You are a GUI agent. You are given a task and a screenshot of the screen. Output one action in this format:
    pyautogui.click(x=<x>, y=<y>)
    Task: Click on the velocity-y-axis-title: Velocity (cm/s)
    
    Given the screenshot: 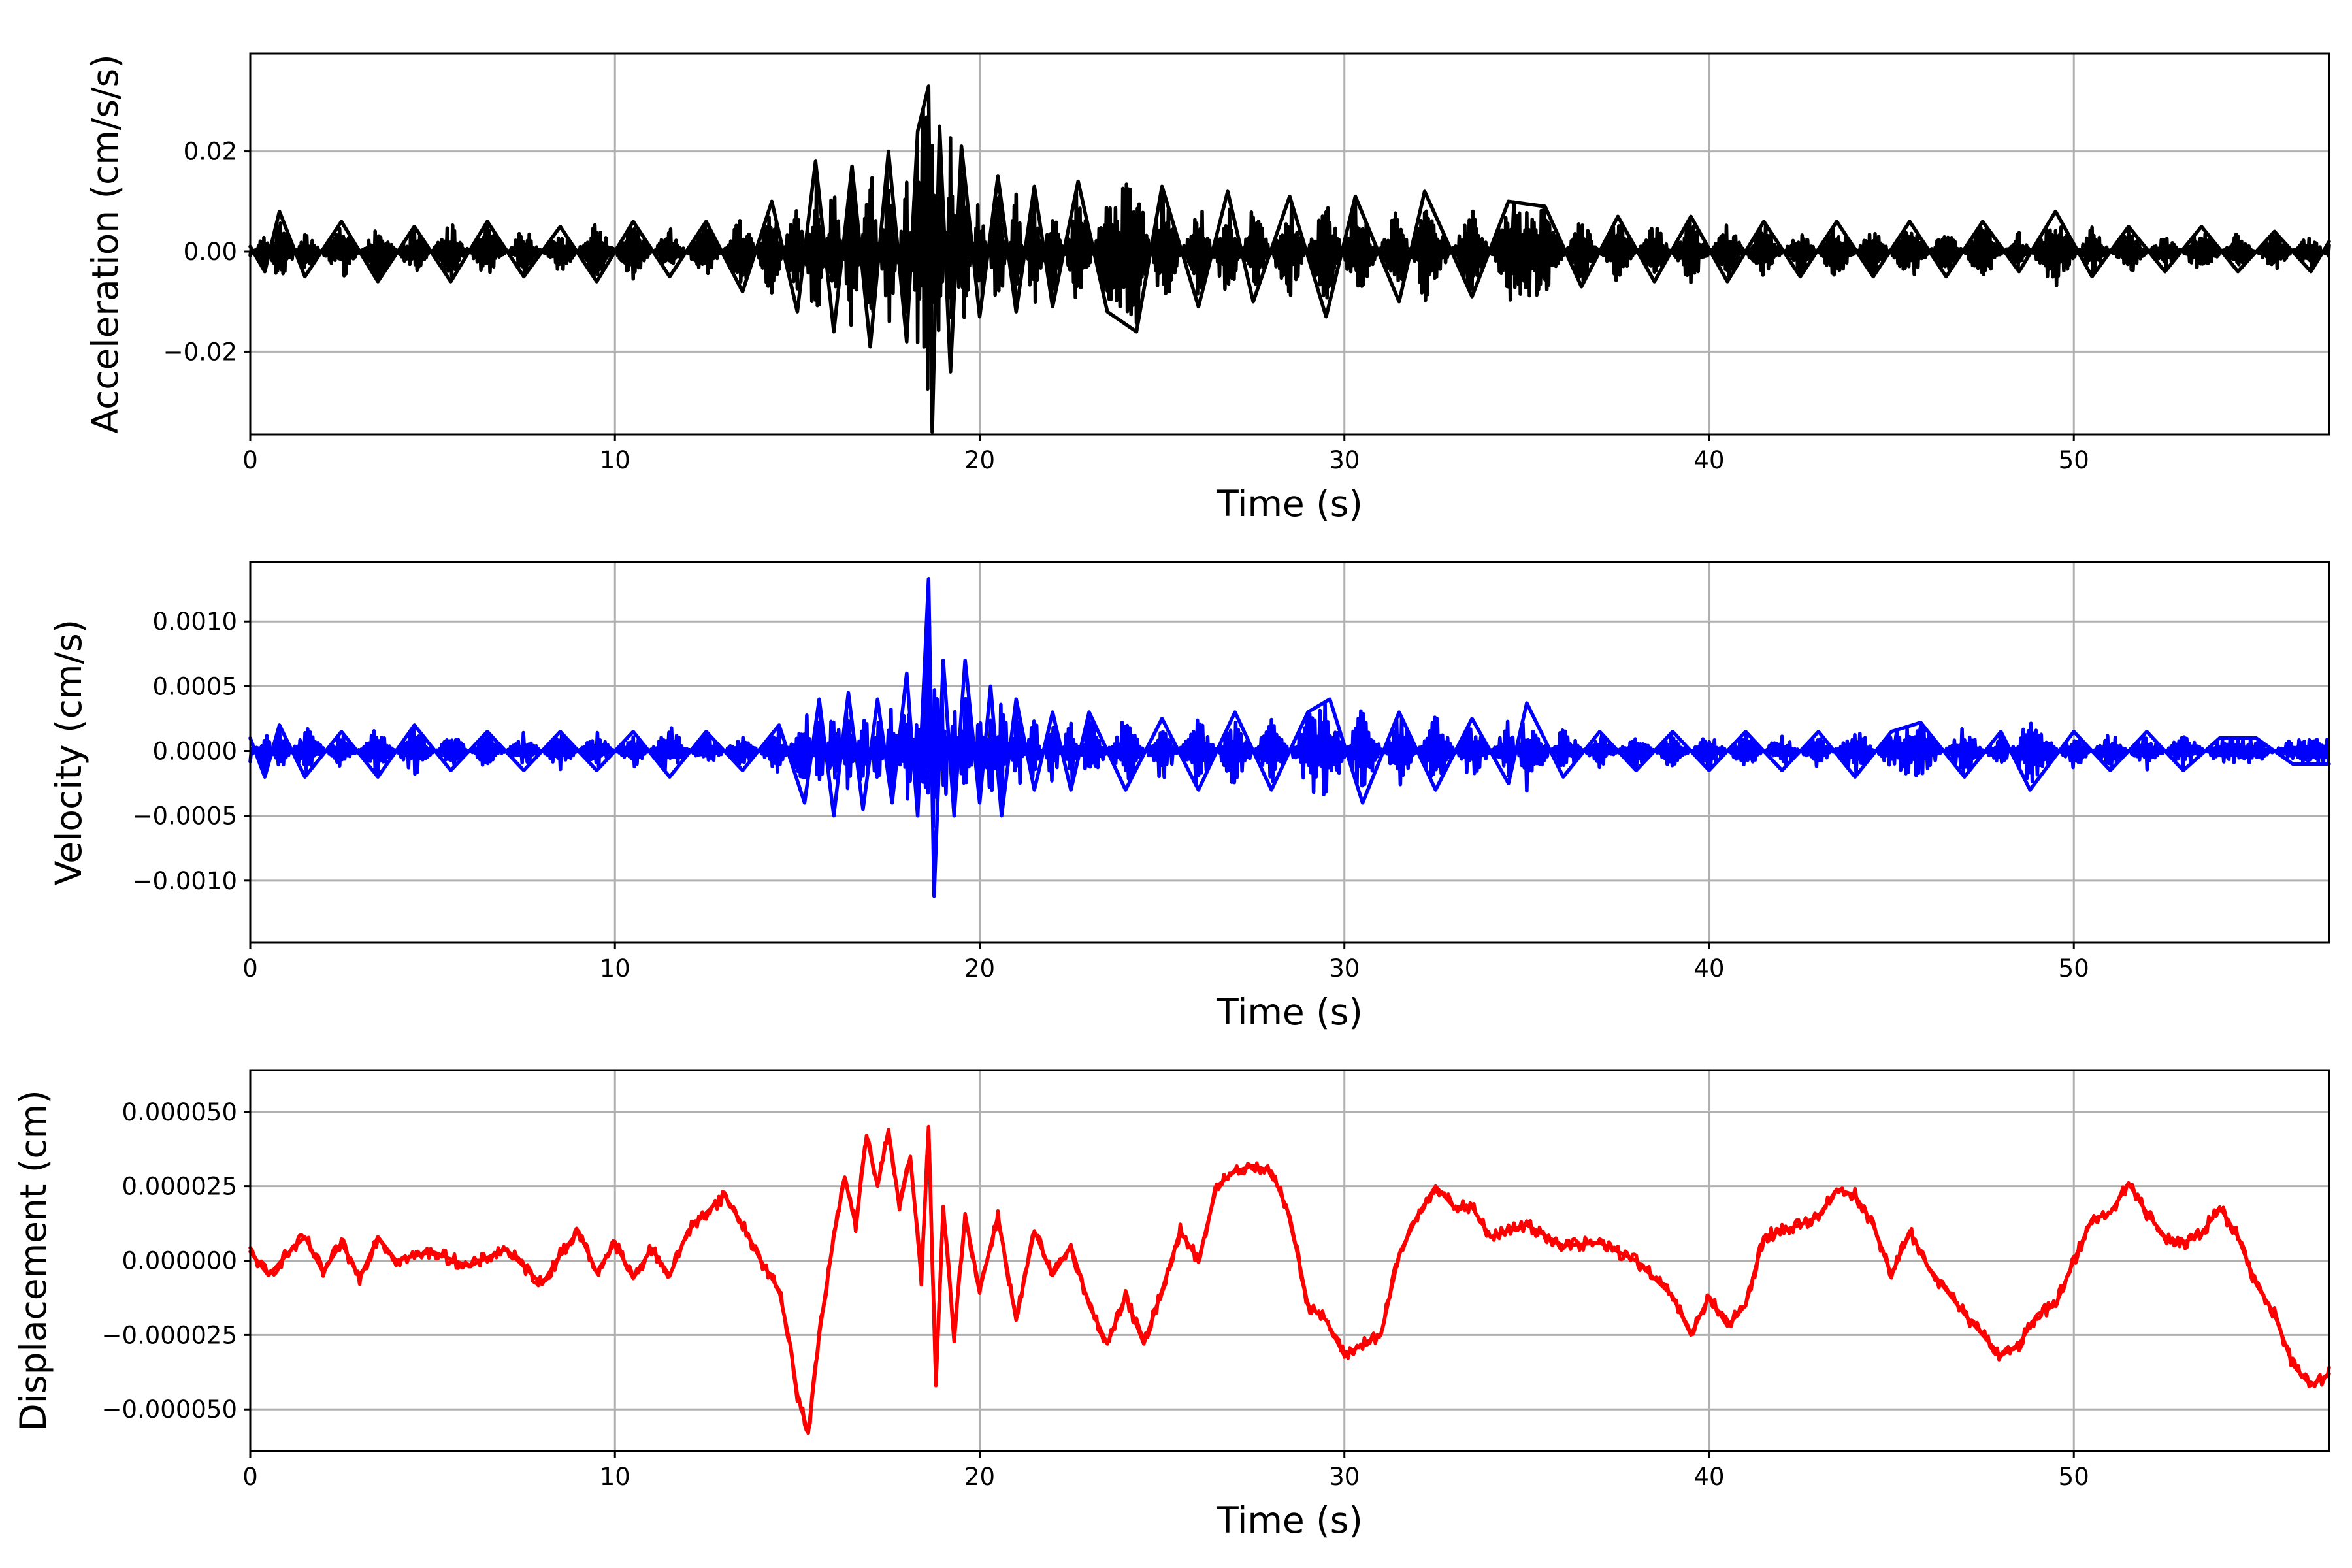 What is the action you would take?
    pyautogui.click(x=69, y=752)
    